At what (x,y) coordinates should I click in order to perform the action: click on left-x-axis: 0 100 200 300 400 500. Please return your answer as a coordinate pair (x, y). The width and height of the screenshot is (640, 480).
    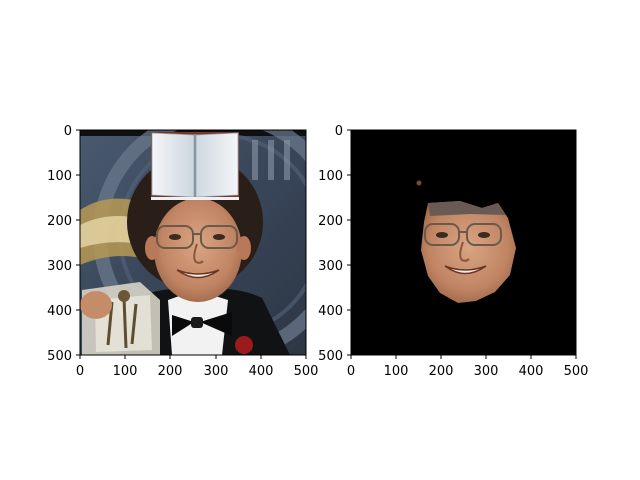
    Looking at the image, I should click on (197, 367).